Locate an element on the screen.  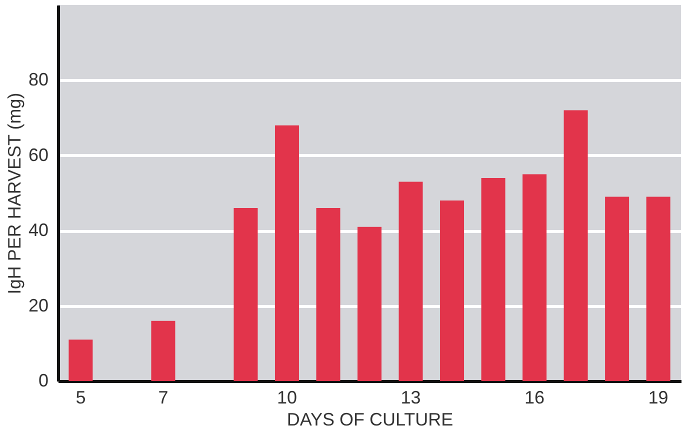
y-tick-label: 60 is located at coordinates (38, 154).